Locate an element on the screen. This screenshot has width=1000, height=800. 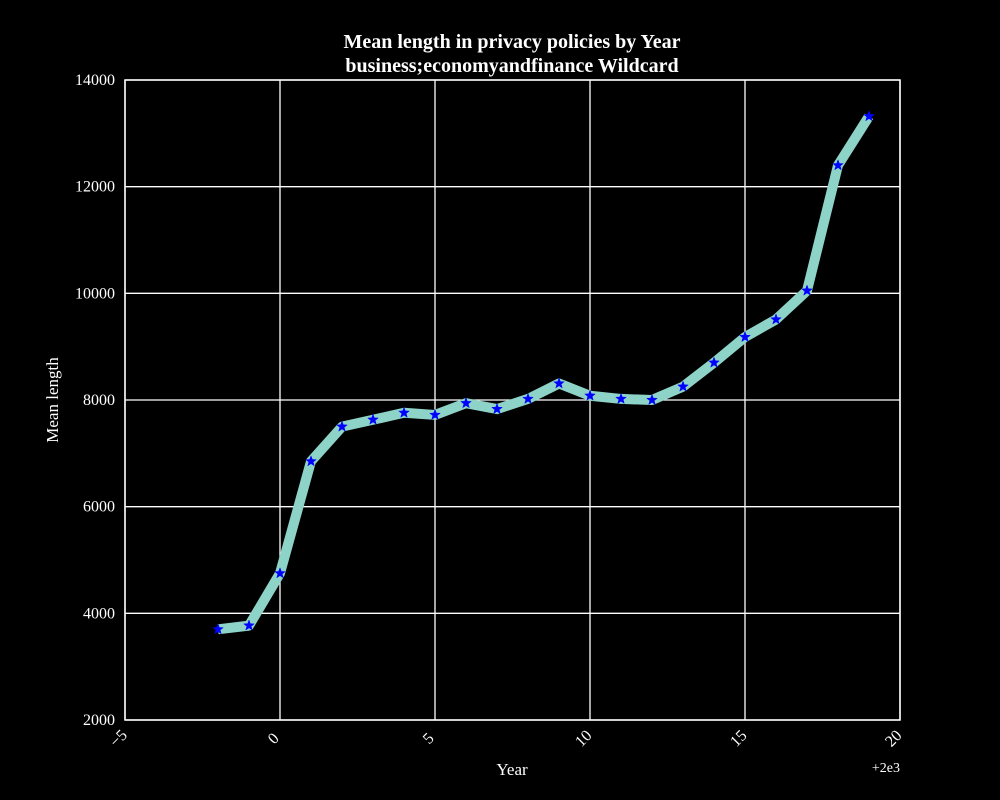
y-tick-label: 6000 is located at coordinates (99, 507).